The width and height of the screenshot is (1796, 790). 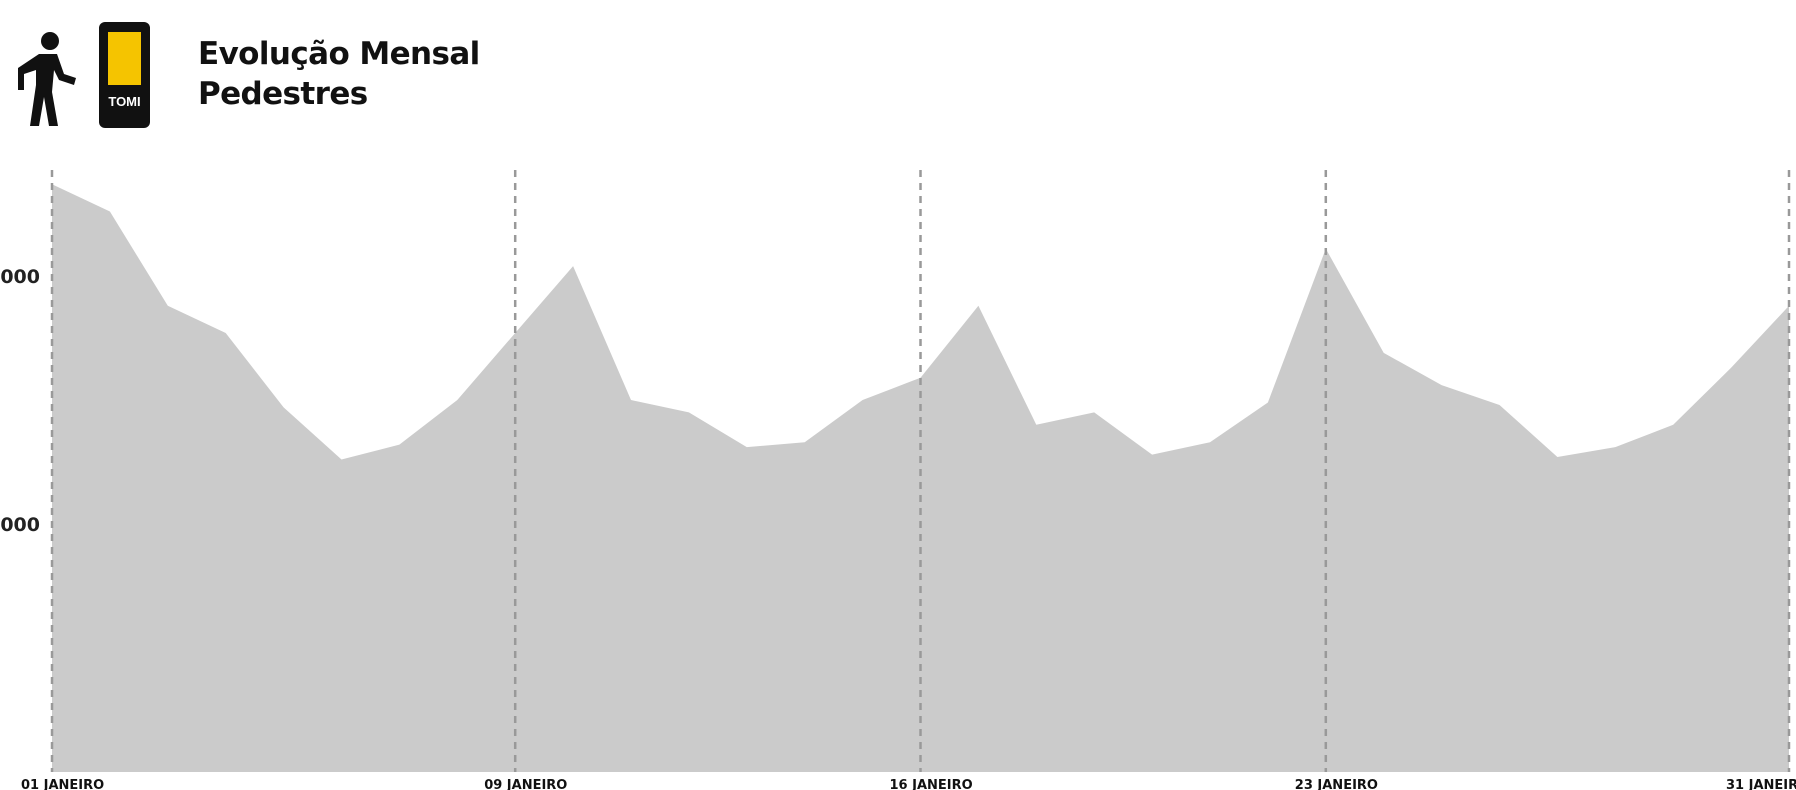 I want to click on title-block: Evolução Mensal Pedestres, so click(x=339, y=74).